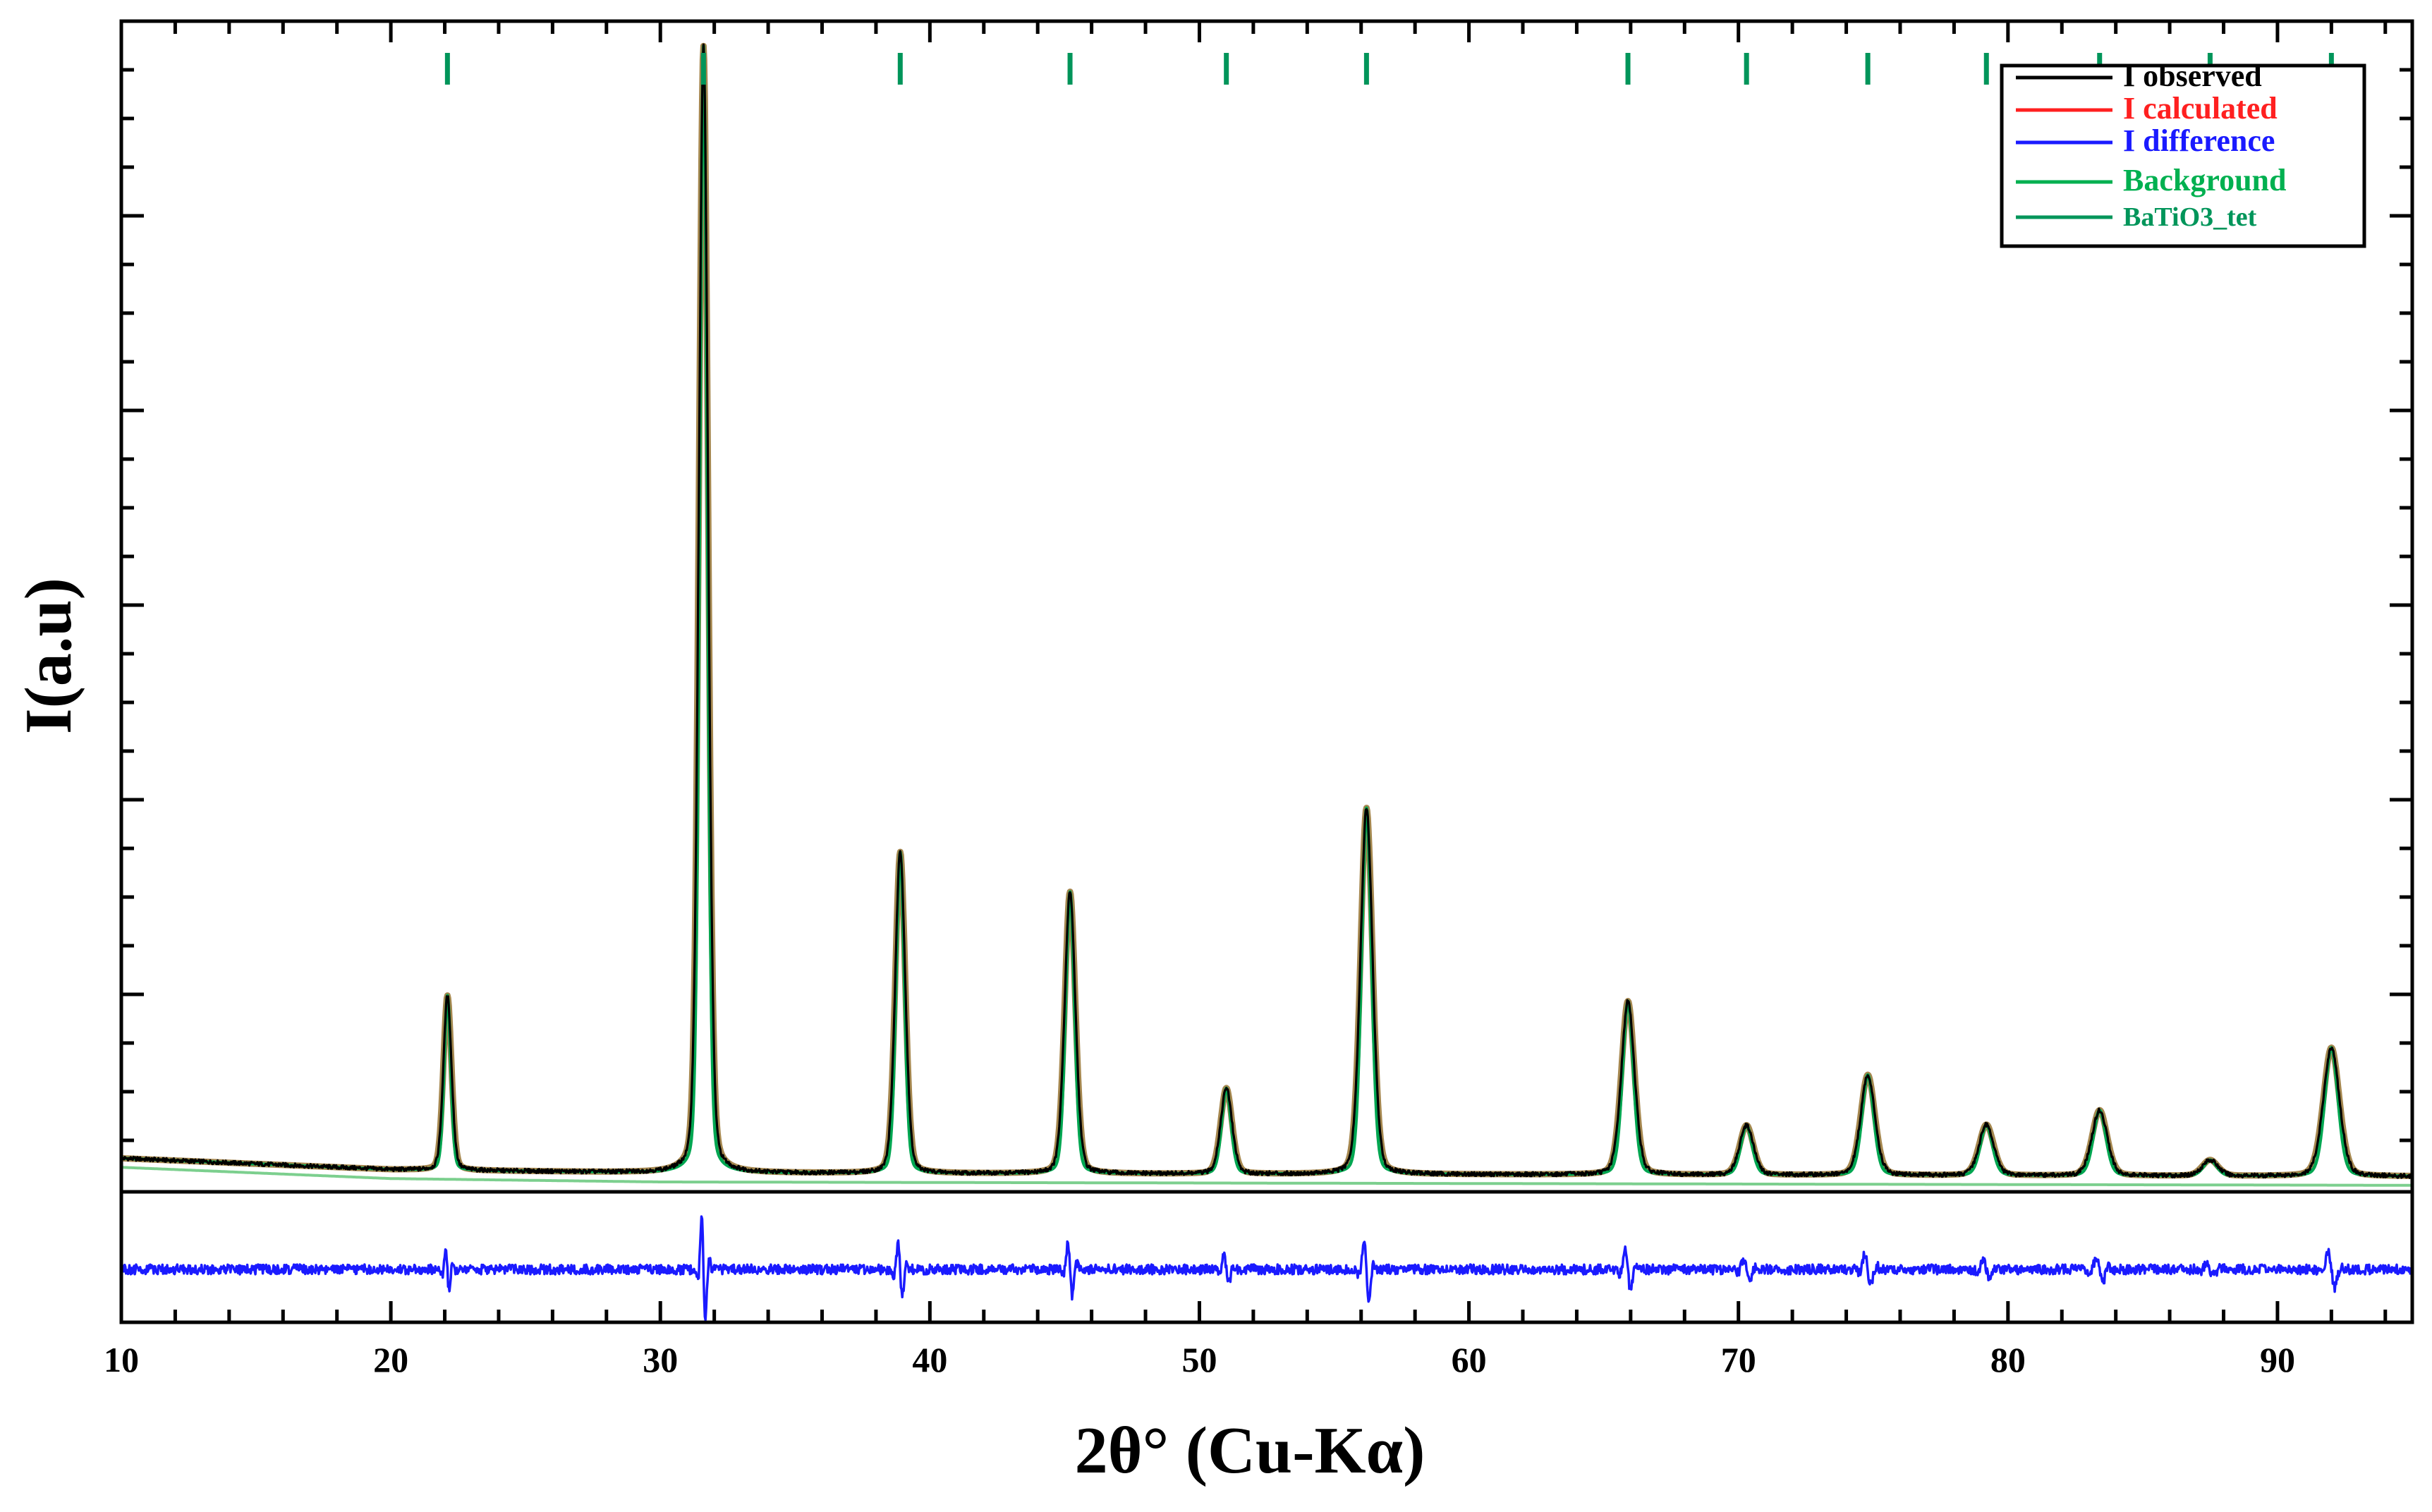 This screenshot has width=2432, height=1512. I want to click on legend-label: Background, so click(2205, 180).